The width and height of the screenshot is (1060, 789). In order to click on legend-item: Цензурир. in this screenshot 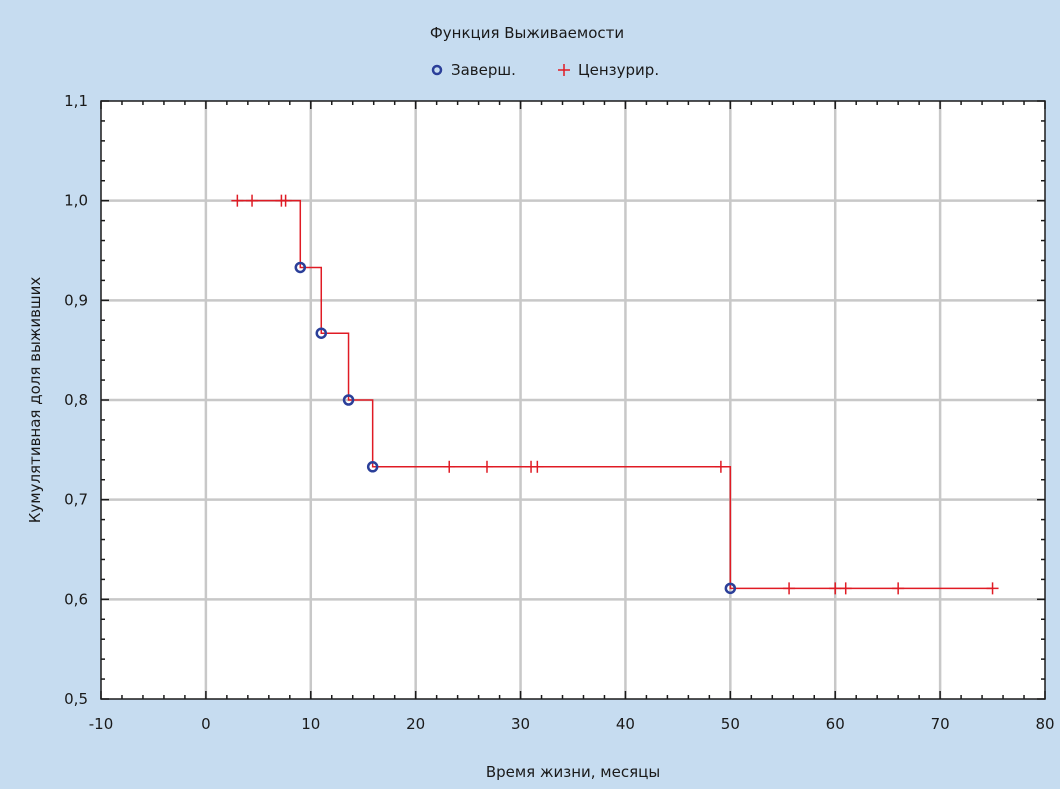, I will do `click(608, 70)`.